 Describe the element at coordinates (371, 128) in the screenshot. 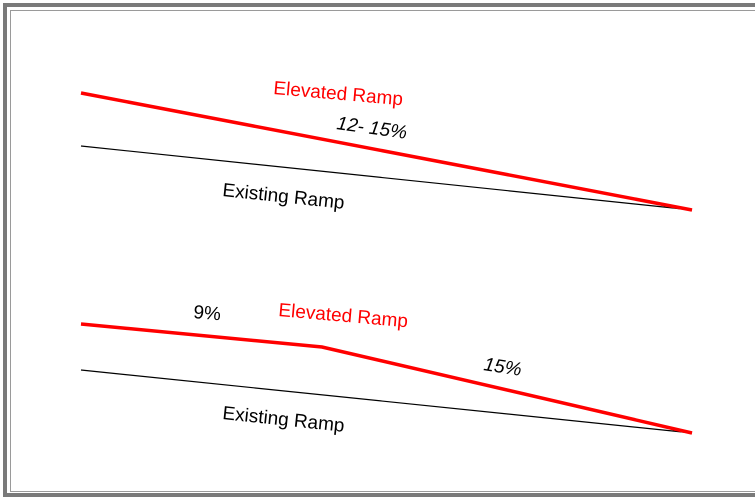

I see `top-slope-label: 12- 15%` at that location.